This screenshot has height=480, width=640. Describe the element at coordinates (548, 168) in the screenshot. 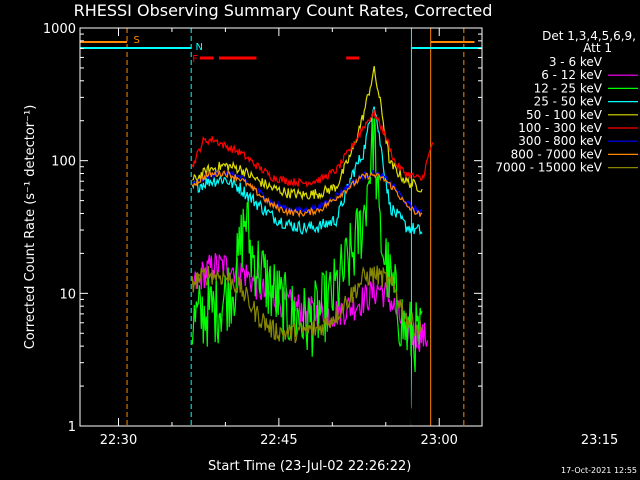

I see `legend-entry-label: 7000 - 15000 keV` at that location.